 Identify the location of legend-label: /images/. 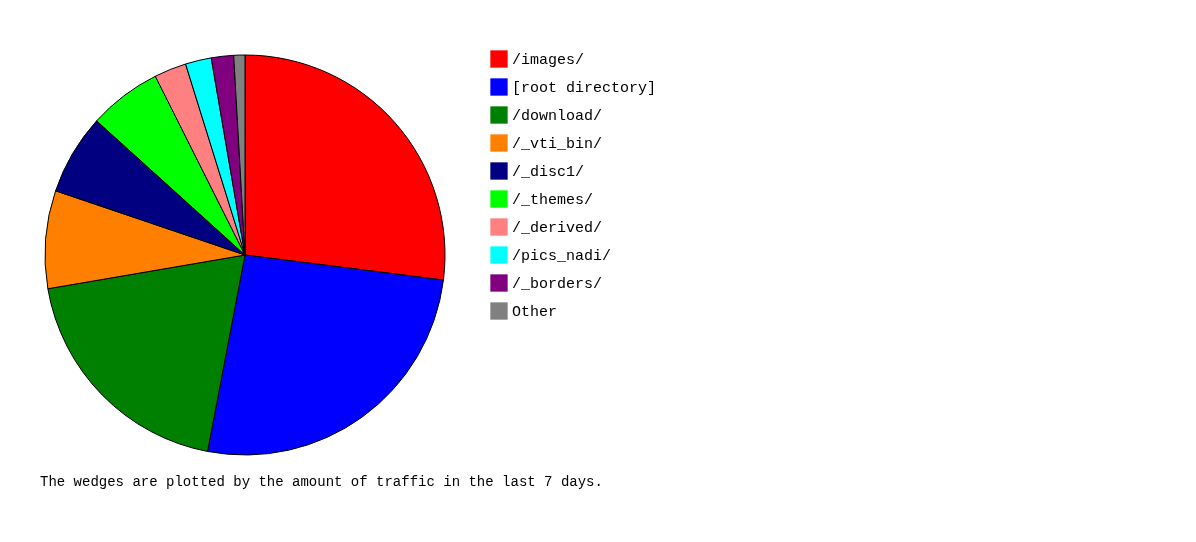
(548, 60).